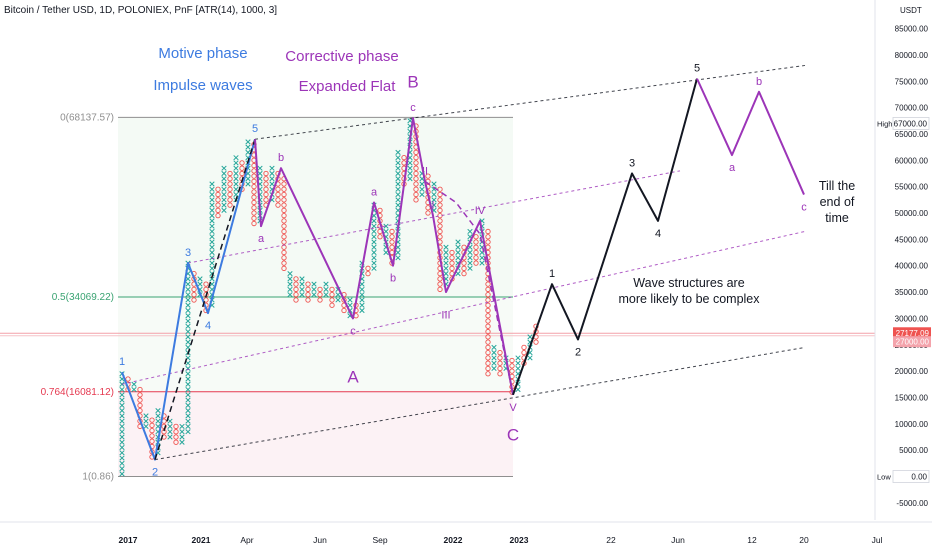 The image size is (932, 550). I want to click on wave-label: I, so click(432, 206).